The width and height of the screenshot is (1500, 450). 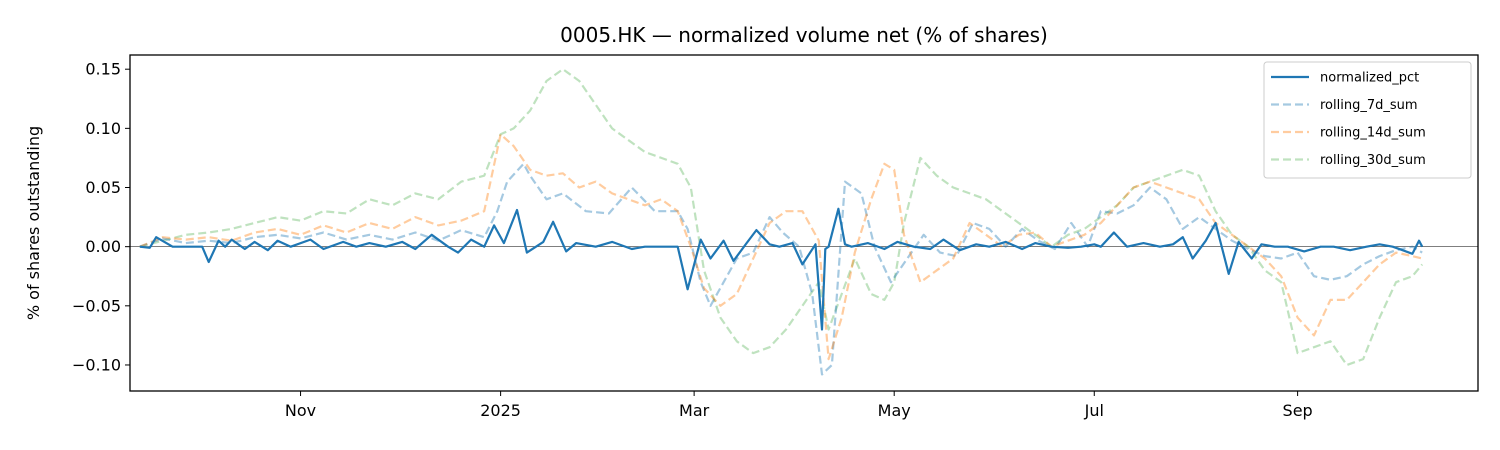 I want to click on y-tick-label: 0.05, so click(x=103, y=187).